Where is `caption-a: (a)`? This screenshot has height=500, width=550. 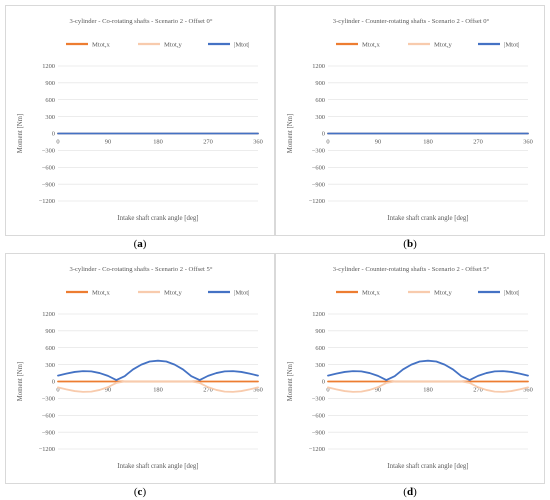
caption-a: (a) is located at coordinates (140, 244).